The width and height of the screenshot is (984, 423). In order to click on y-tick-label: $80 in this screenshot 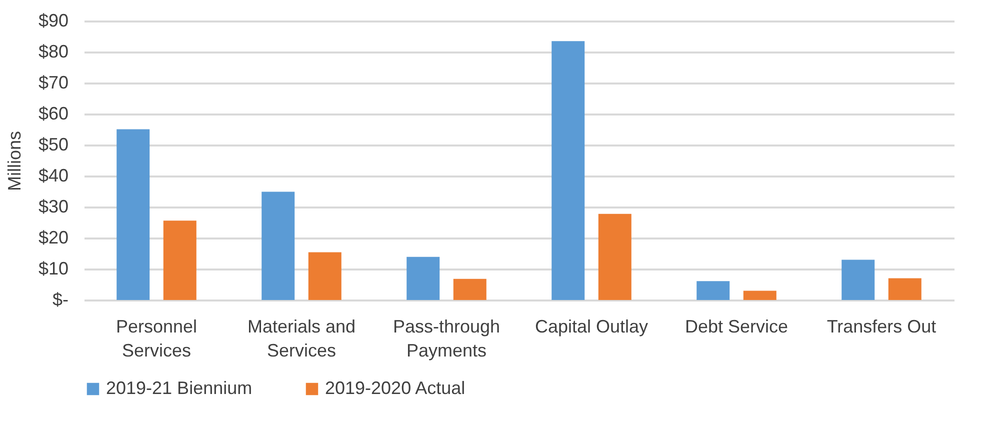, I will do `click(53, 52)`.